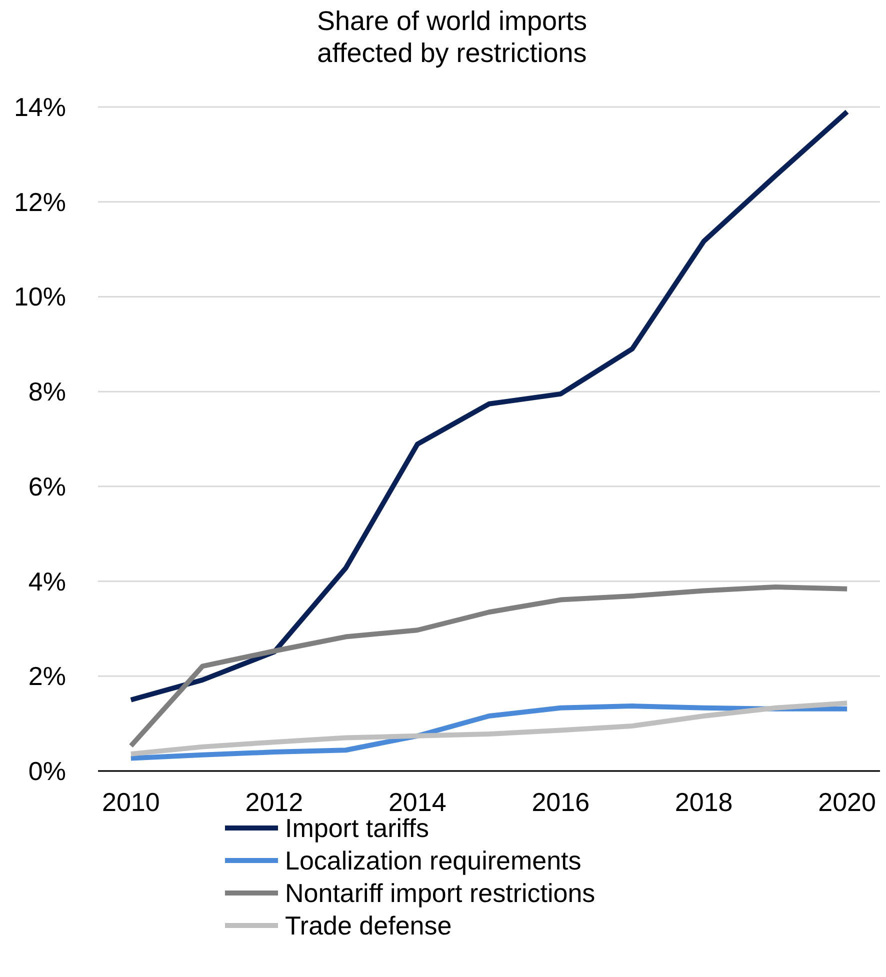 The height and width of the screenshot is (977, 886). Describe the element at coordinates (440, 893) in the screenshot. I see `legend-label: Nontariff import restrictions` at that location.